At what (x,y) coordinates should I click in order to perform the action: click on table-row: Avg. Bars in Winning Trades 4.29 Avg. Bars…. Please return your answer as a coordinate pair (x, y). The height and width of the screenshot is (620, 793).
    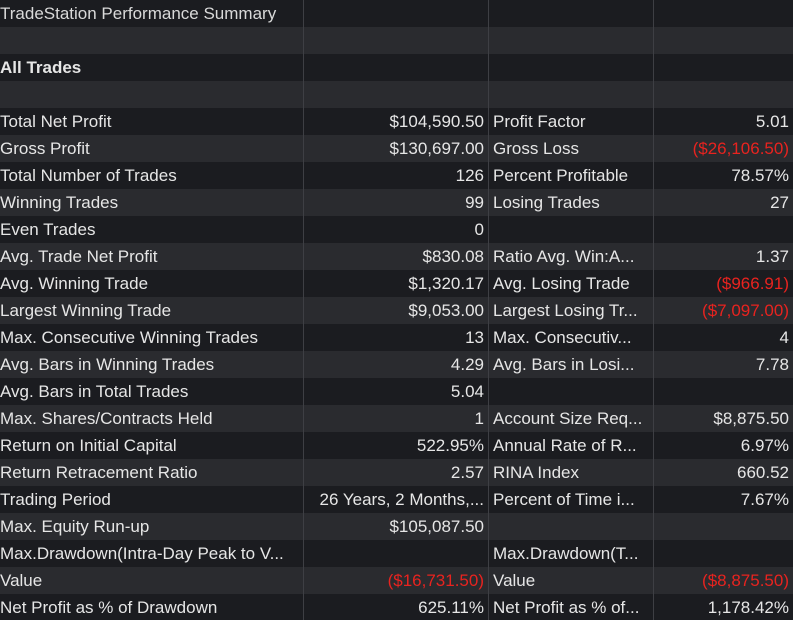
    Looking at the image, I should click on (396, 364).